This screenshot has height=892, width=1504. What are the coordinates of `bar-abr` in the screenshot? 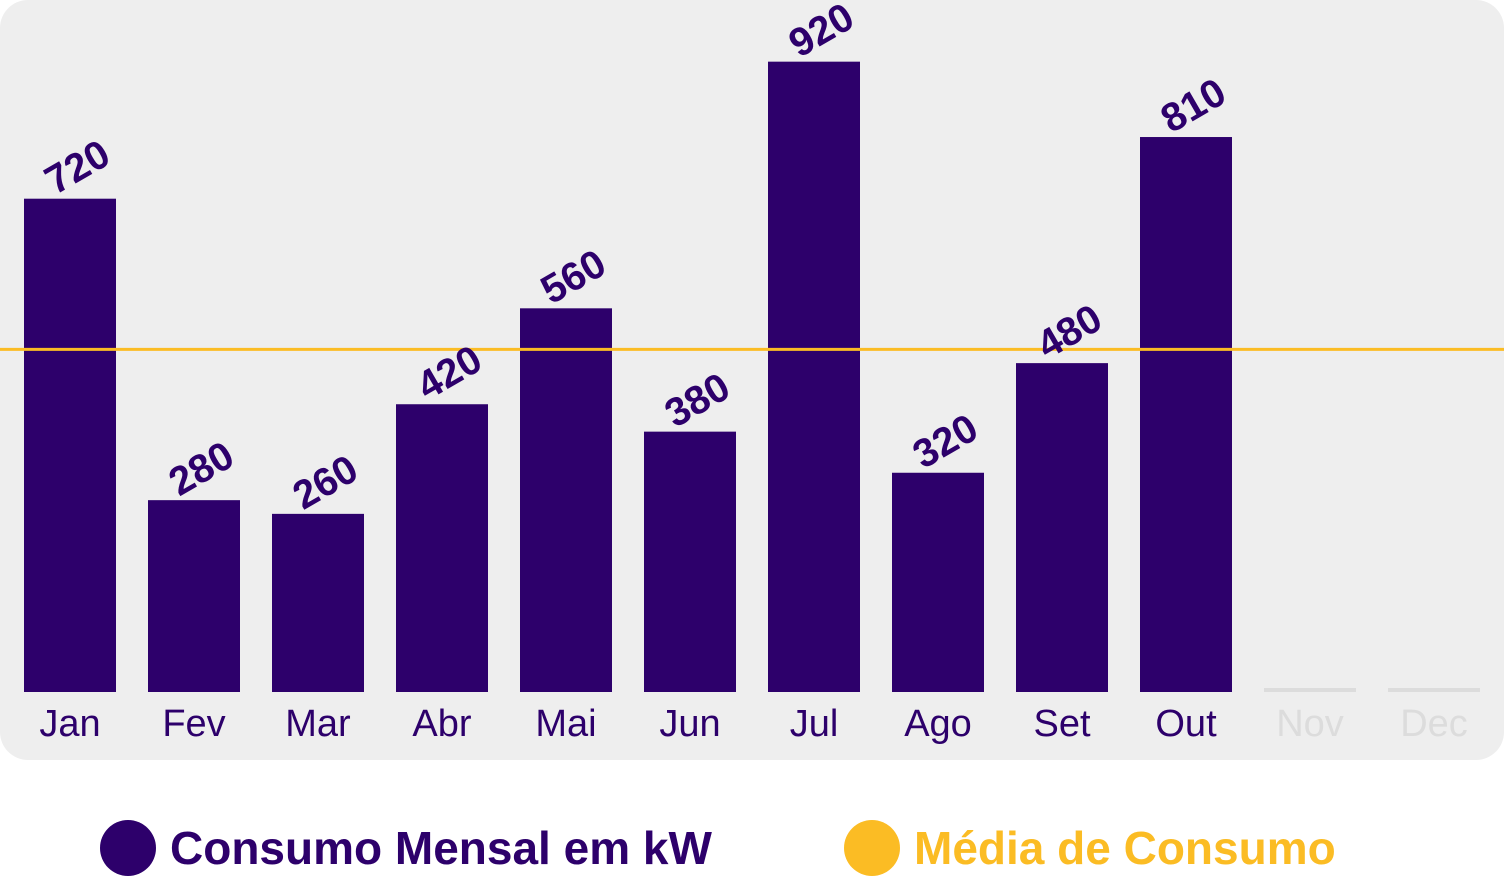 It's located at (442, 548).